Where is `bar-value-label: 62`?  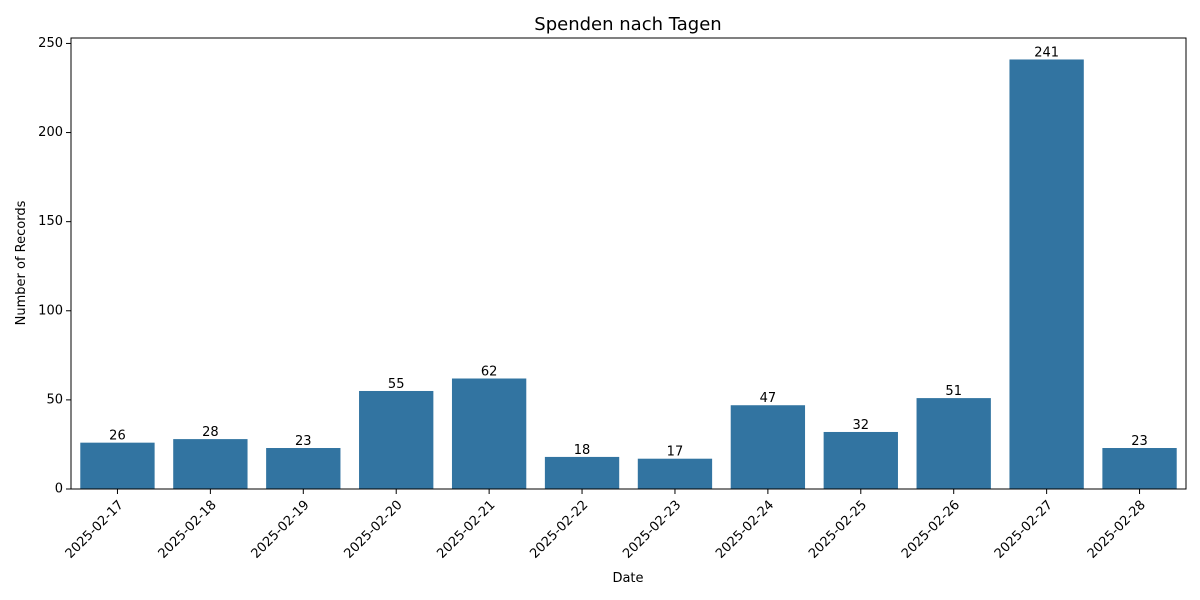 bar-value-label: 62 is located at coordinates (489, 372).